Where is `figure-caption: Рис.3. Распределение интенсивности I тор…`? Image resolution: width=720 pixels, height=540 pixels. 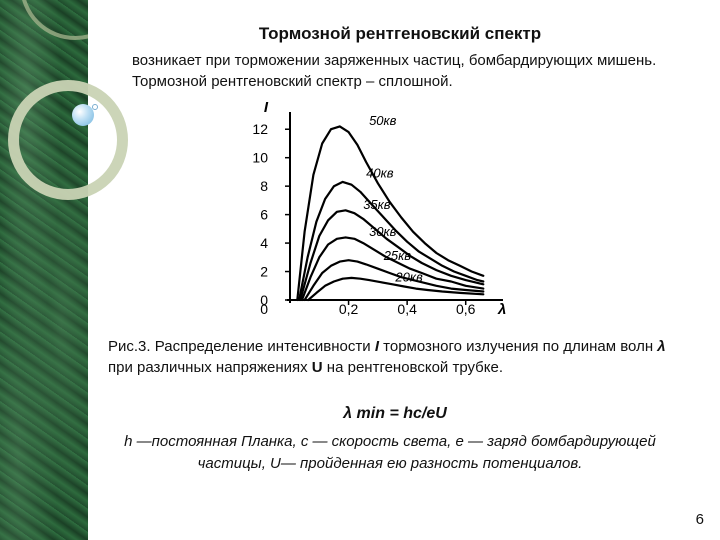
figure-caption: Рис.3. Распределение интенсивности I тор… is located at coordinates (388, 357).